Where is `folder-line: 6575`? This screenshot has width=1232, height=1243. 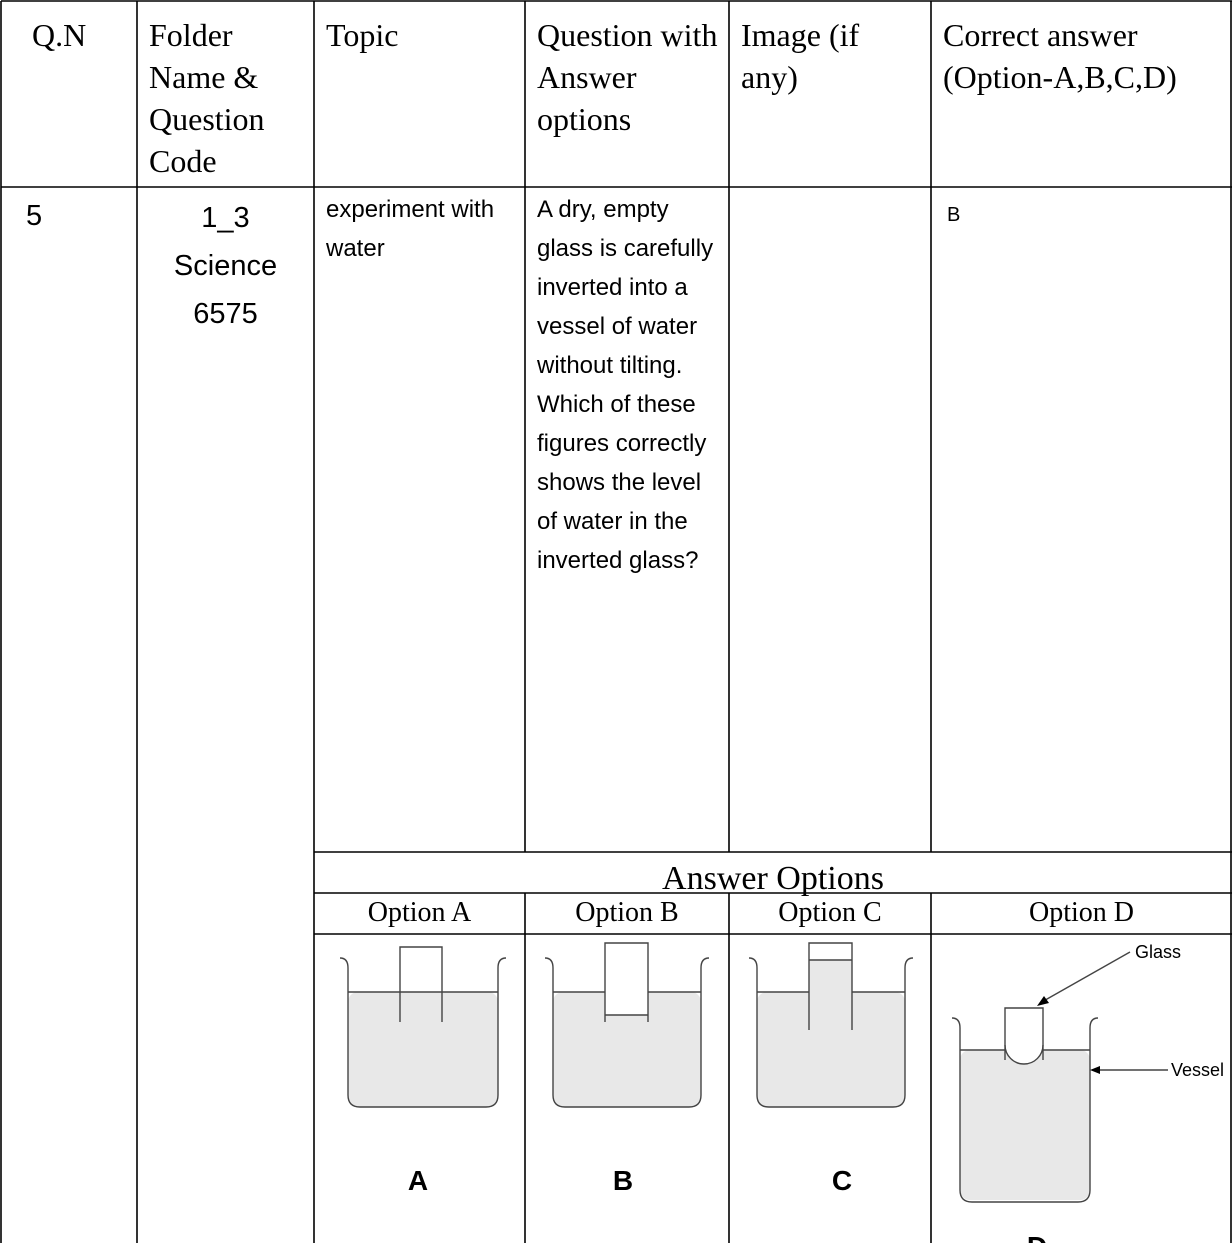 folder-line: 6575 is located at coordinates (225, 314).